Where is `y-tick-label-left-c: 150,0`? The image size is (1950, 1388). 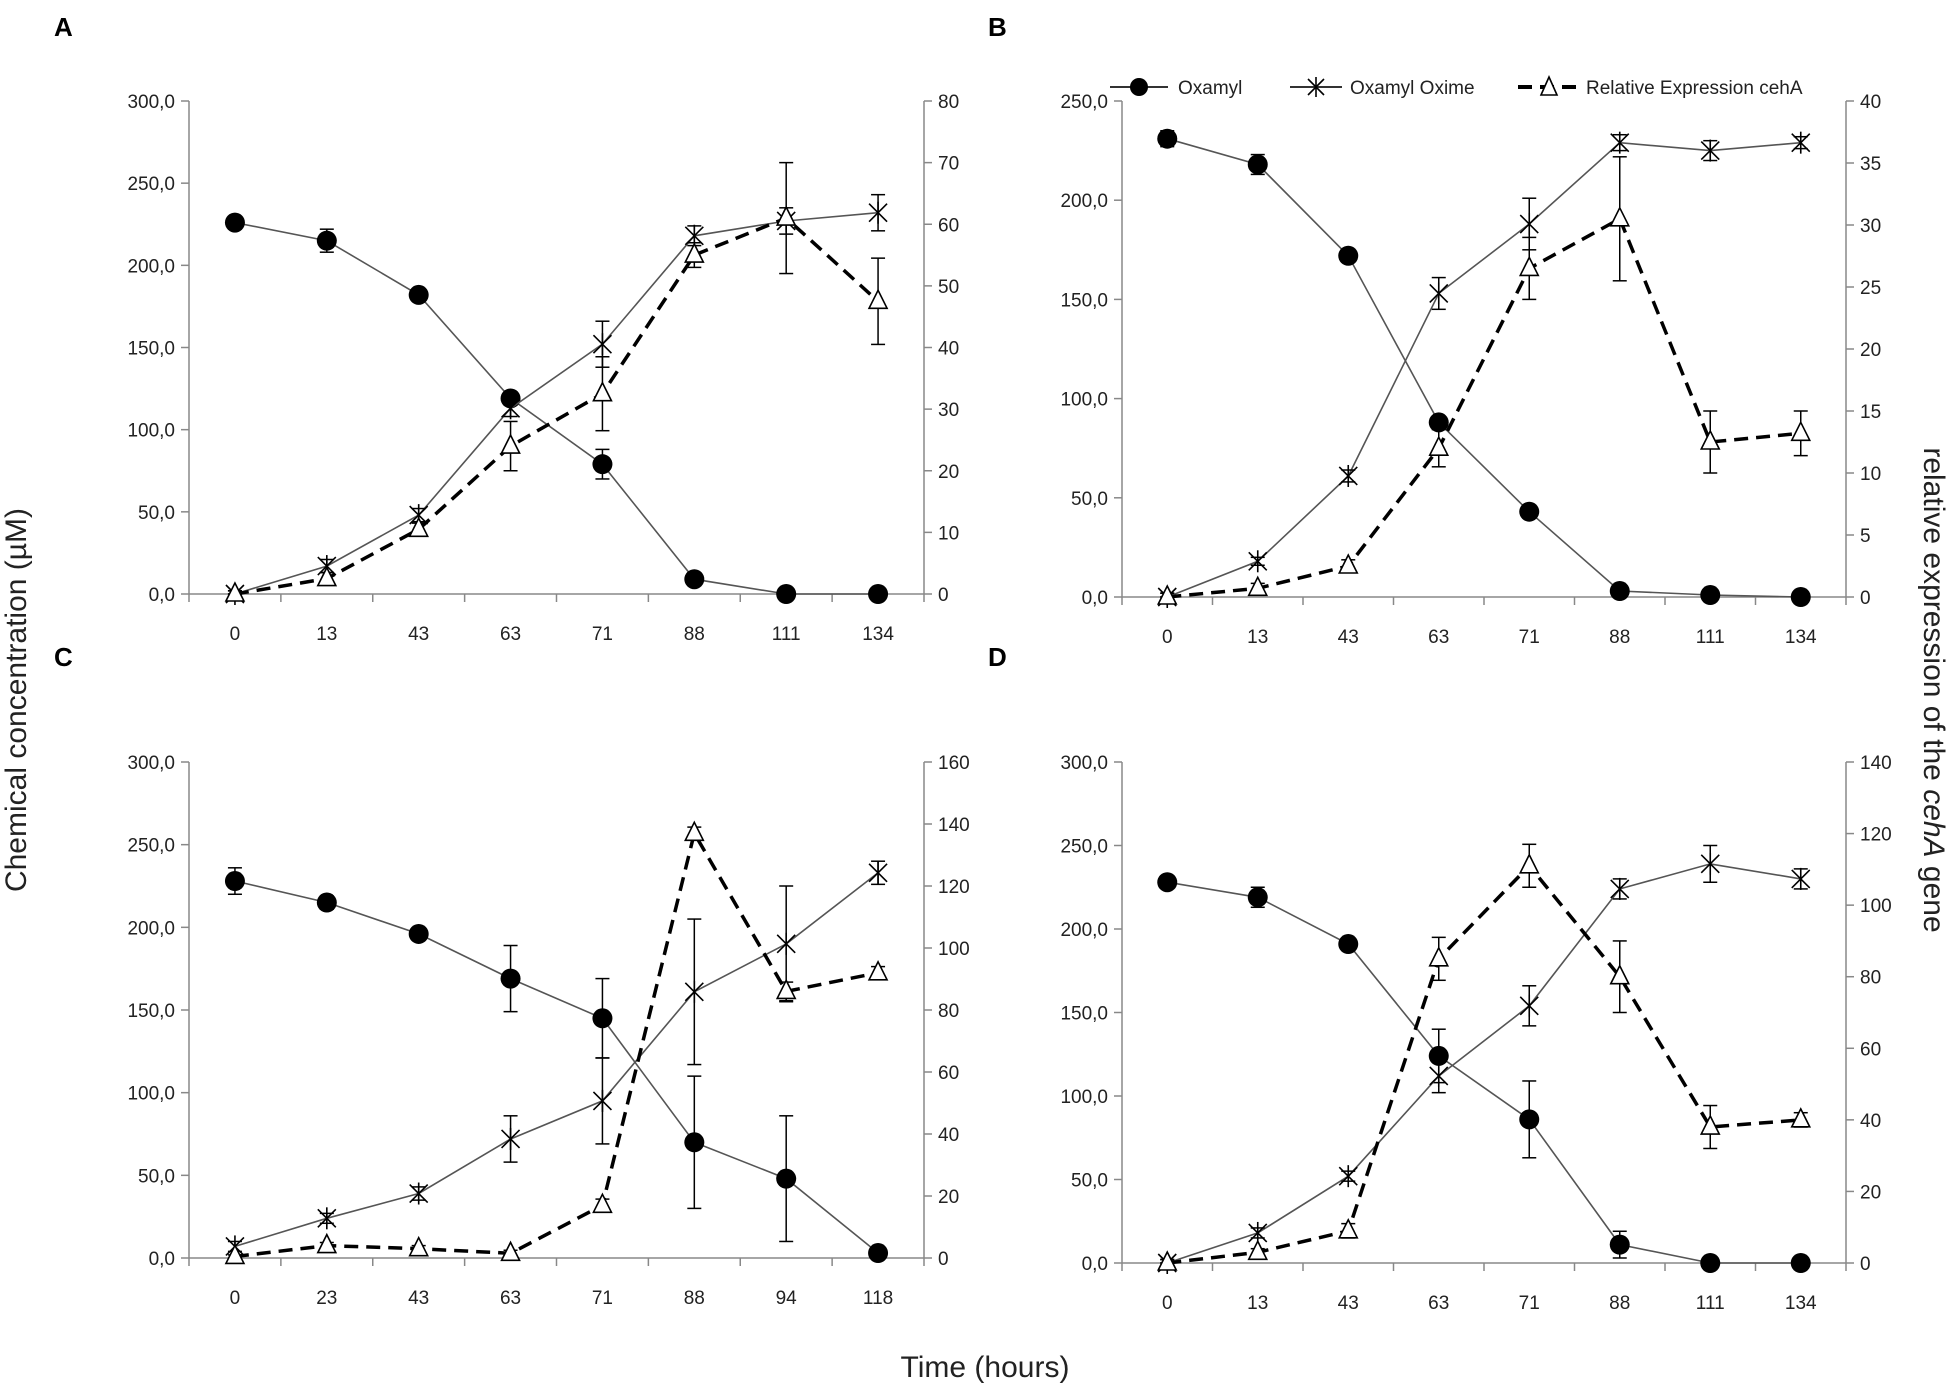 y-tick-label-left-c: 150,0 is located at coordinates (151, 1011).